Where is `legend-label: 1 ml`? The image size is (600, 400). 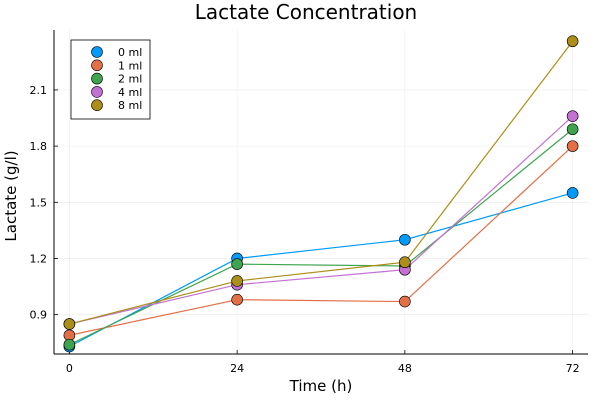 legend-label: 1 ml is located at coordinates (130, 65).